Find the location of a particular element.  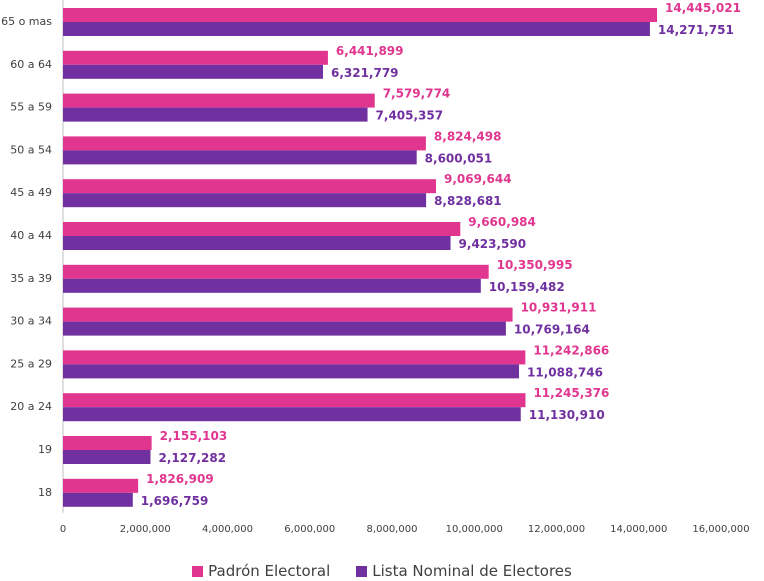

data-label-padron: 10,350,995 is located at coordinates (535, 265).